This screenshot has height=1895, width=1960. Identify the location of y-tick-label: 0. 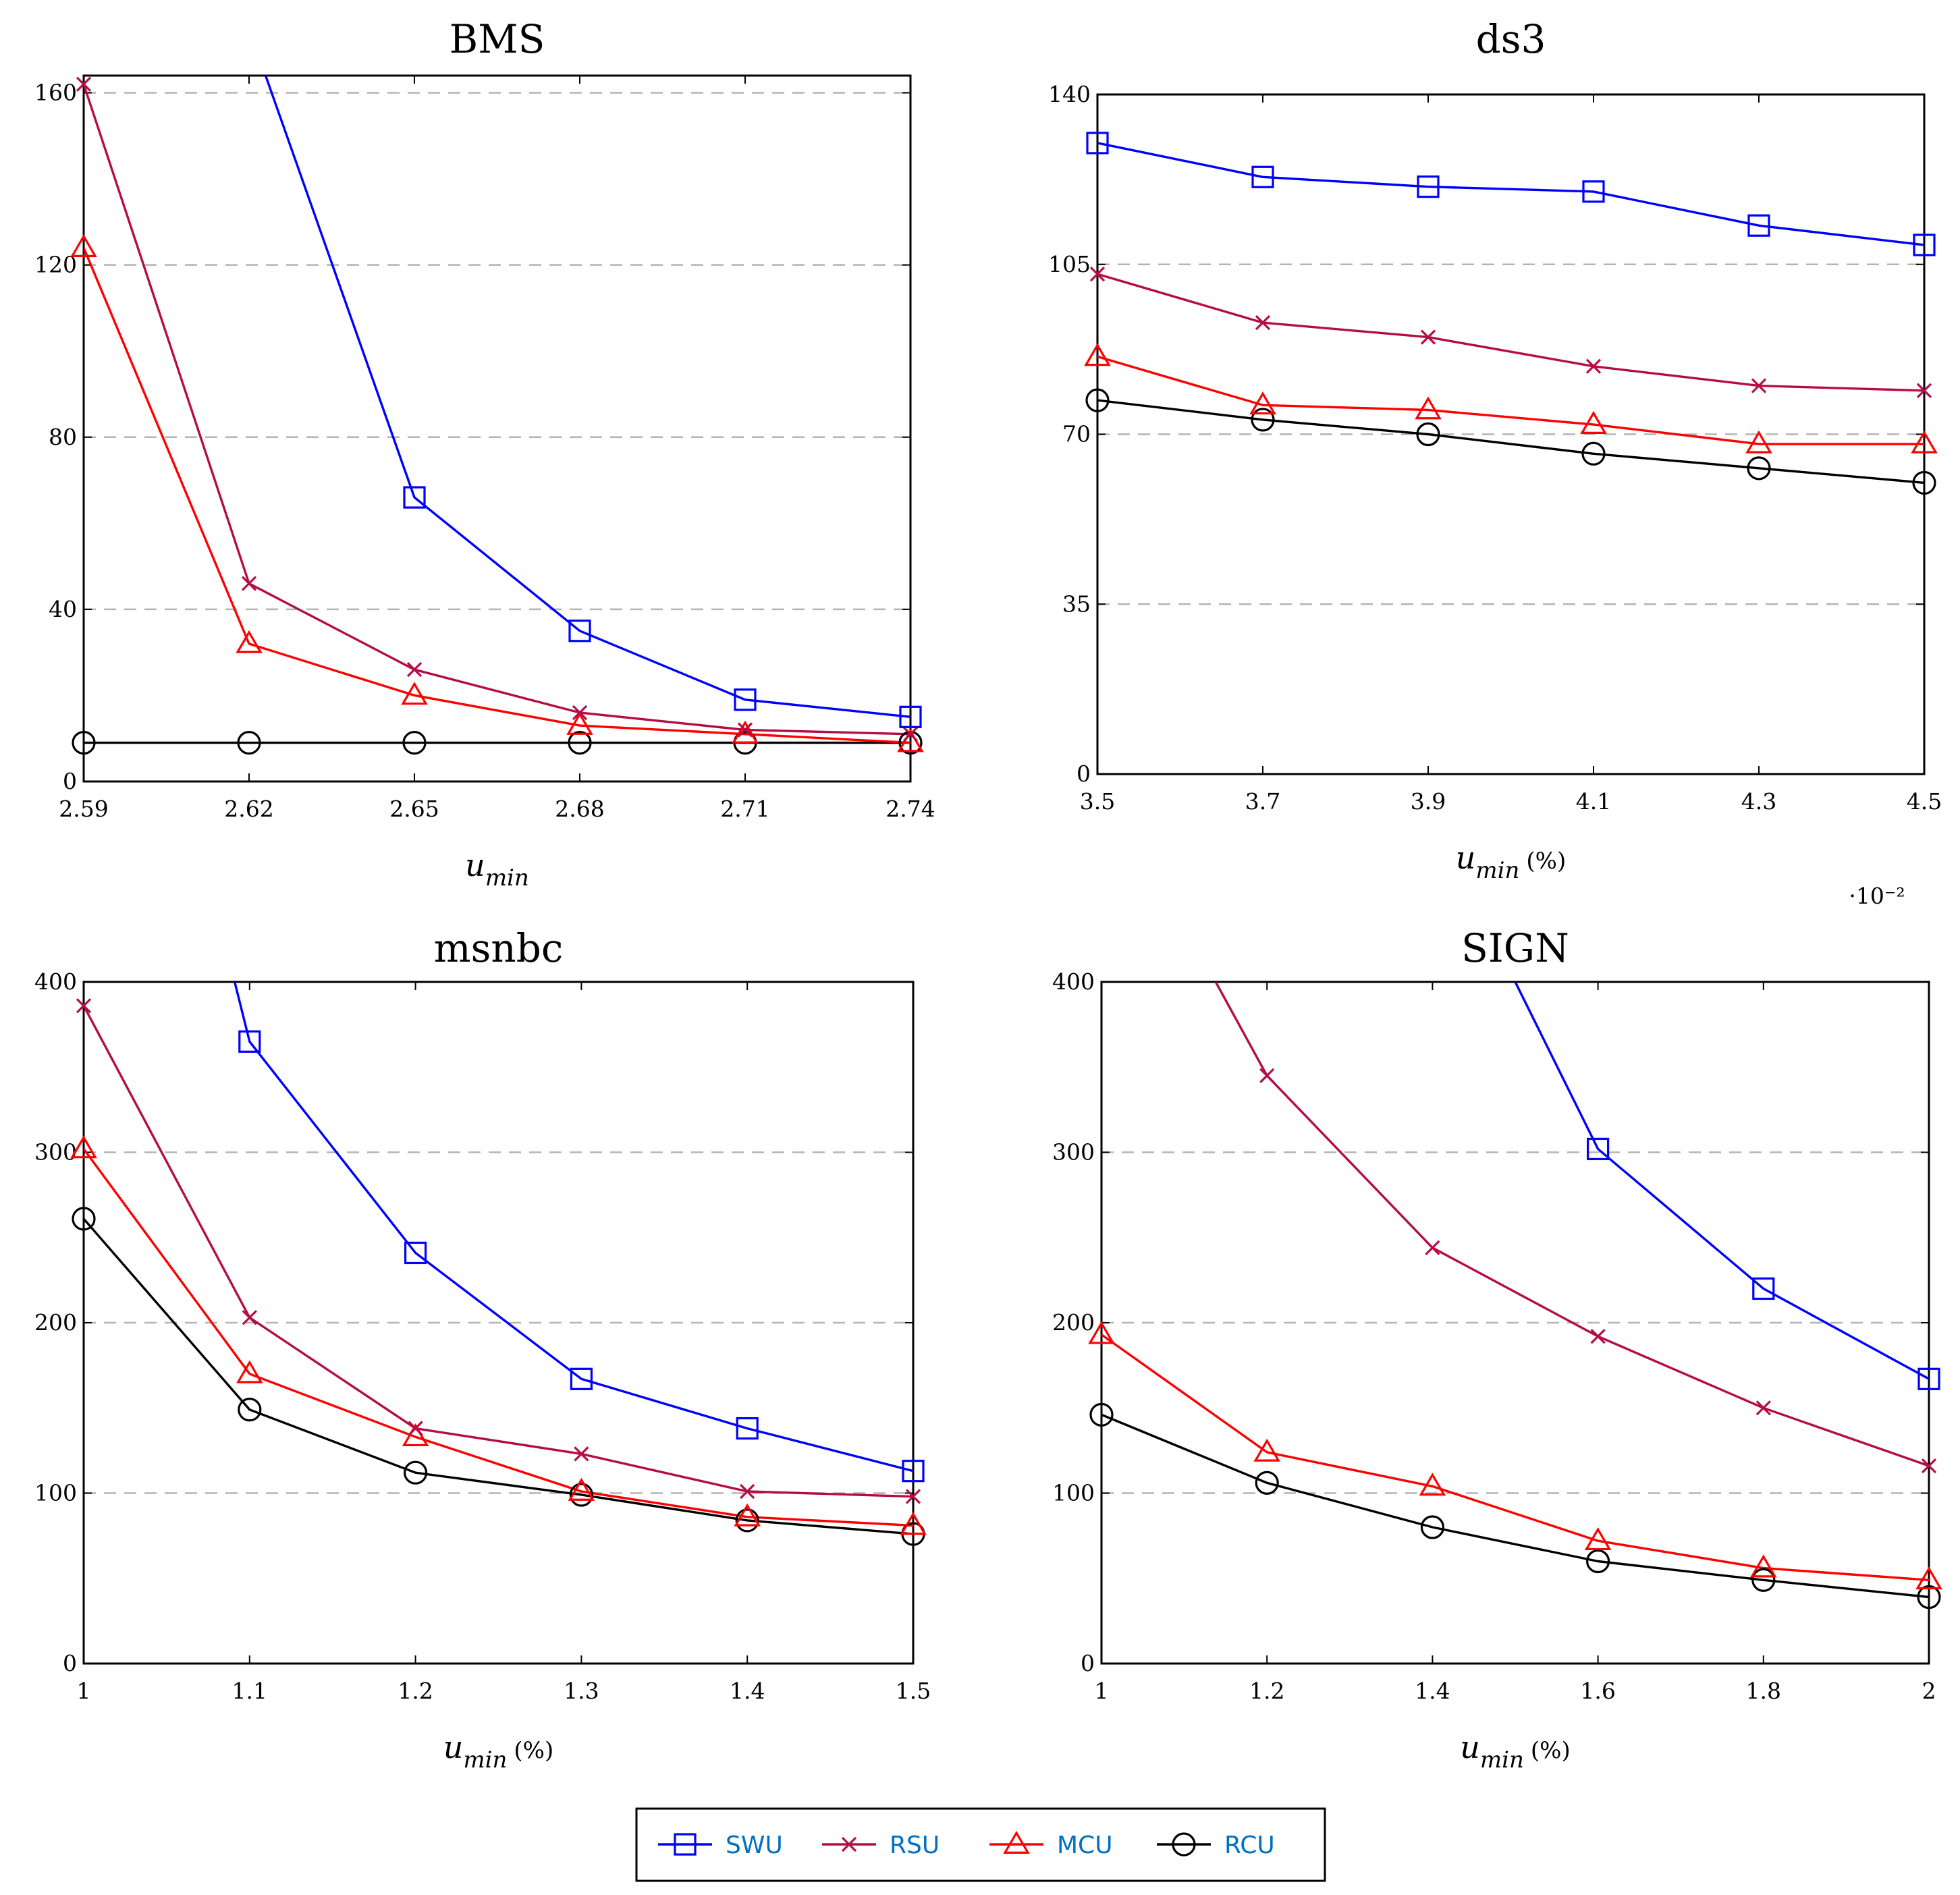
(70, 1663).